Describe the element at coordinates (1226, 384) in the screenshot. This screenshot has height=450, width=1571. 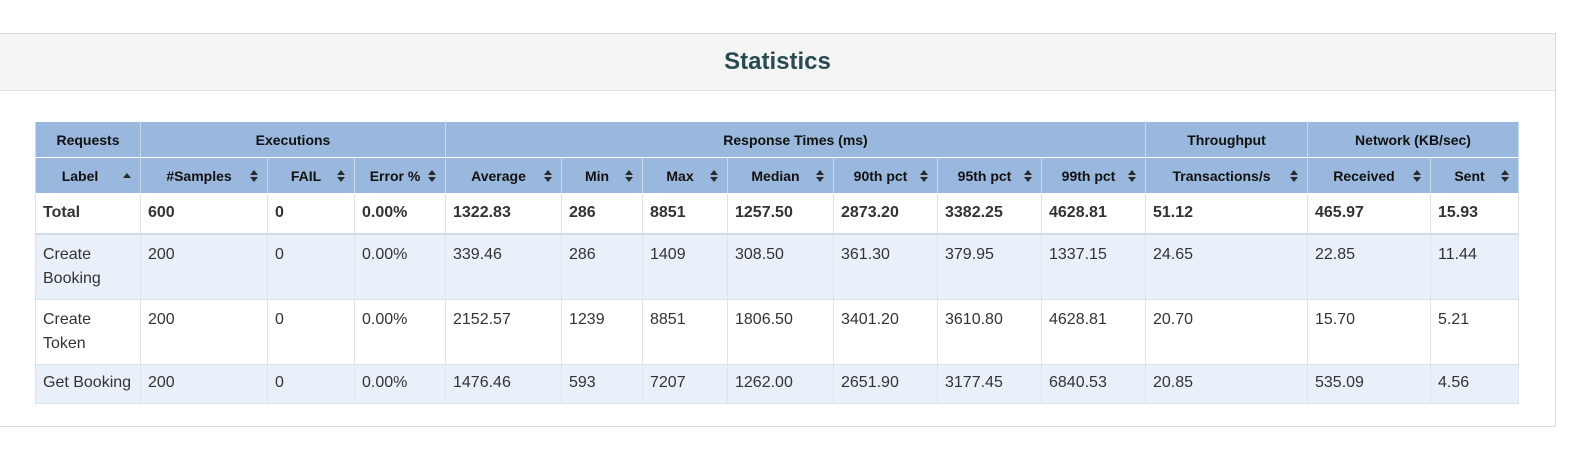
I see `table-cell: 20.85` at that location.